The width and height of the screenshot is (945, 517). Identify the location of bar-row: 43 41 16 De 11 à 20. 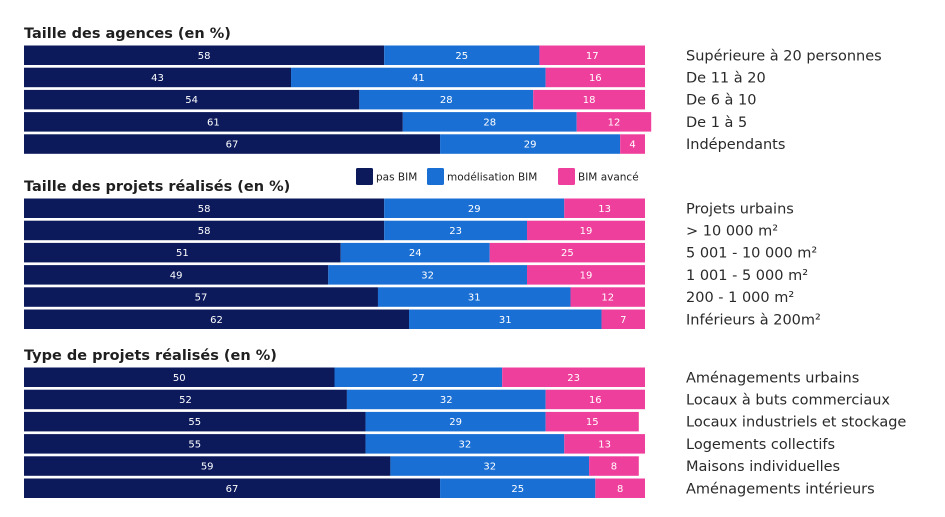
(395, 77).